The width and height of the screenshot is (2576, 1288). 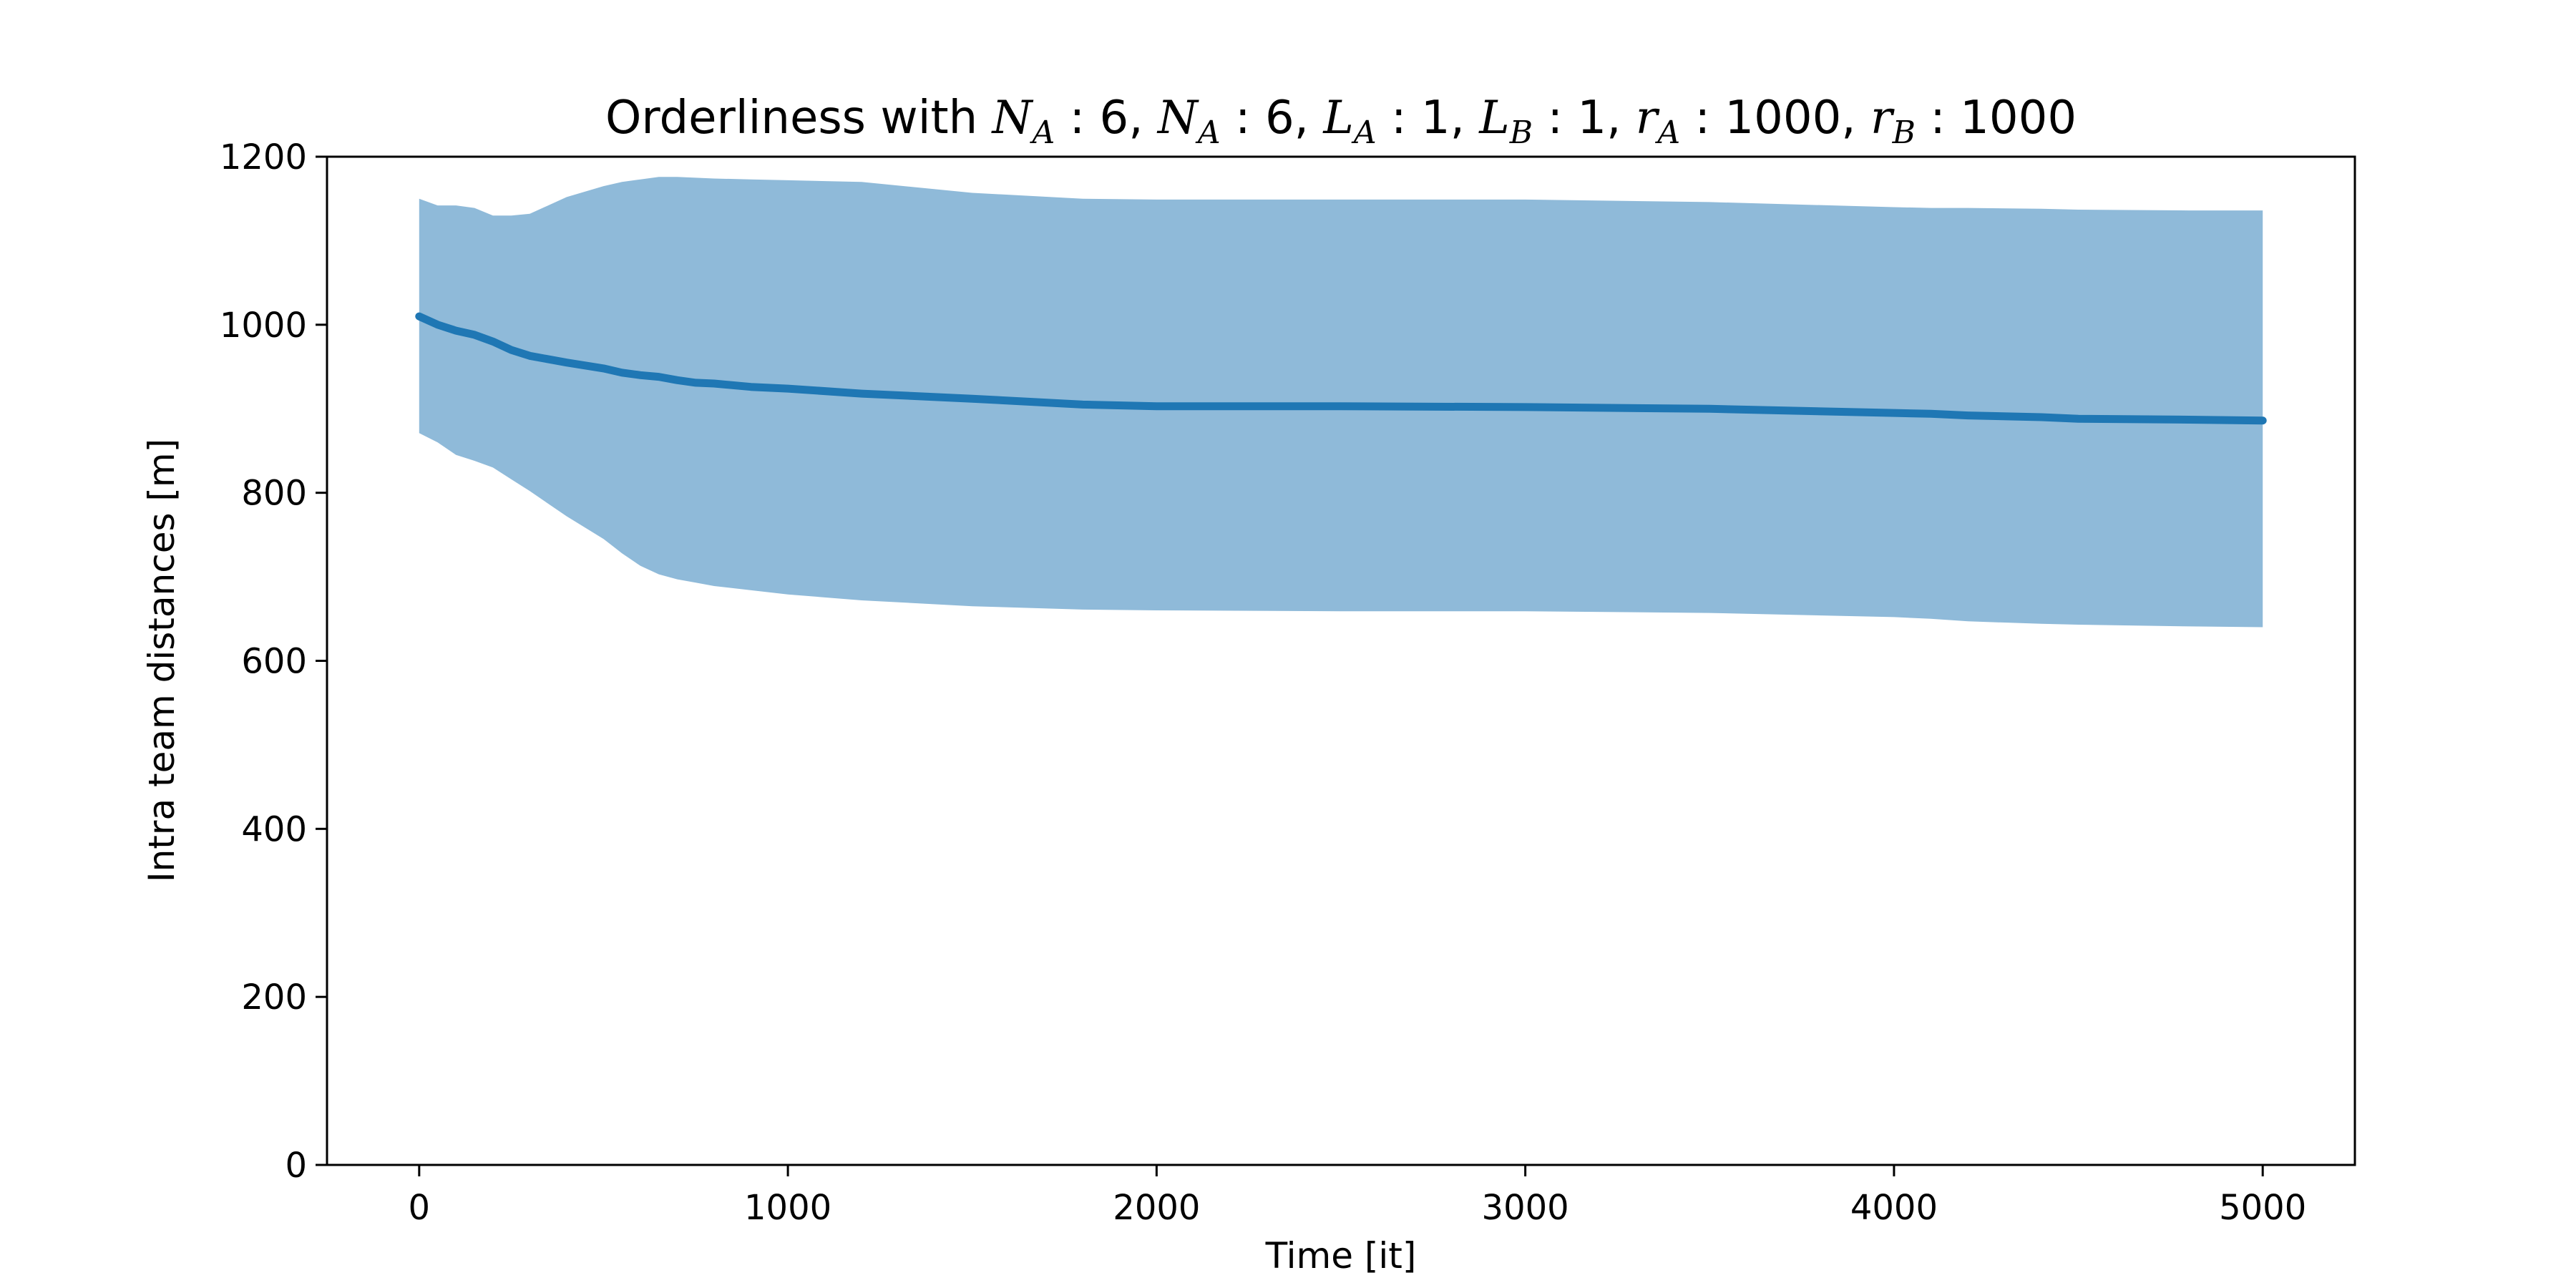 What do you see at coordinates (274, 829) in the screenshot?
I see `y-tick-label: 400` at bounding box center [274, 829].